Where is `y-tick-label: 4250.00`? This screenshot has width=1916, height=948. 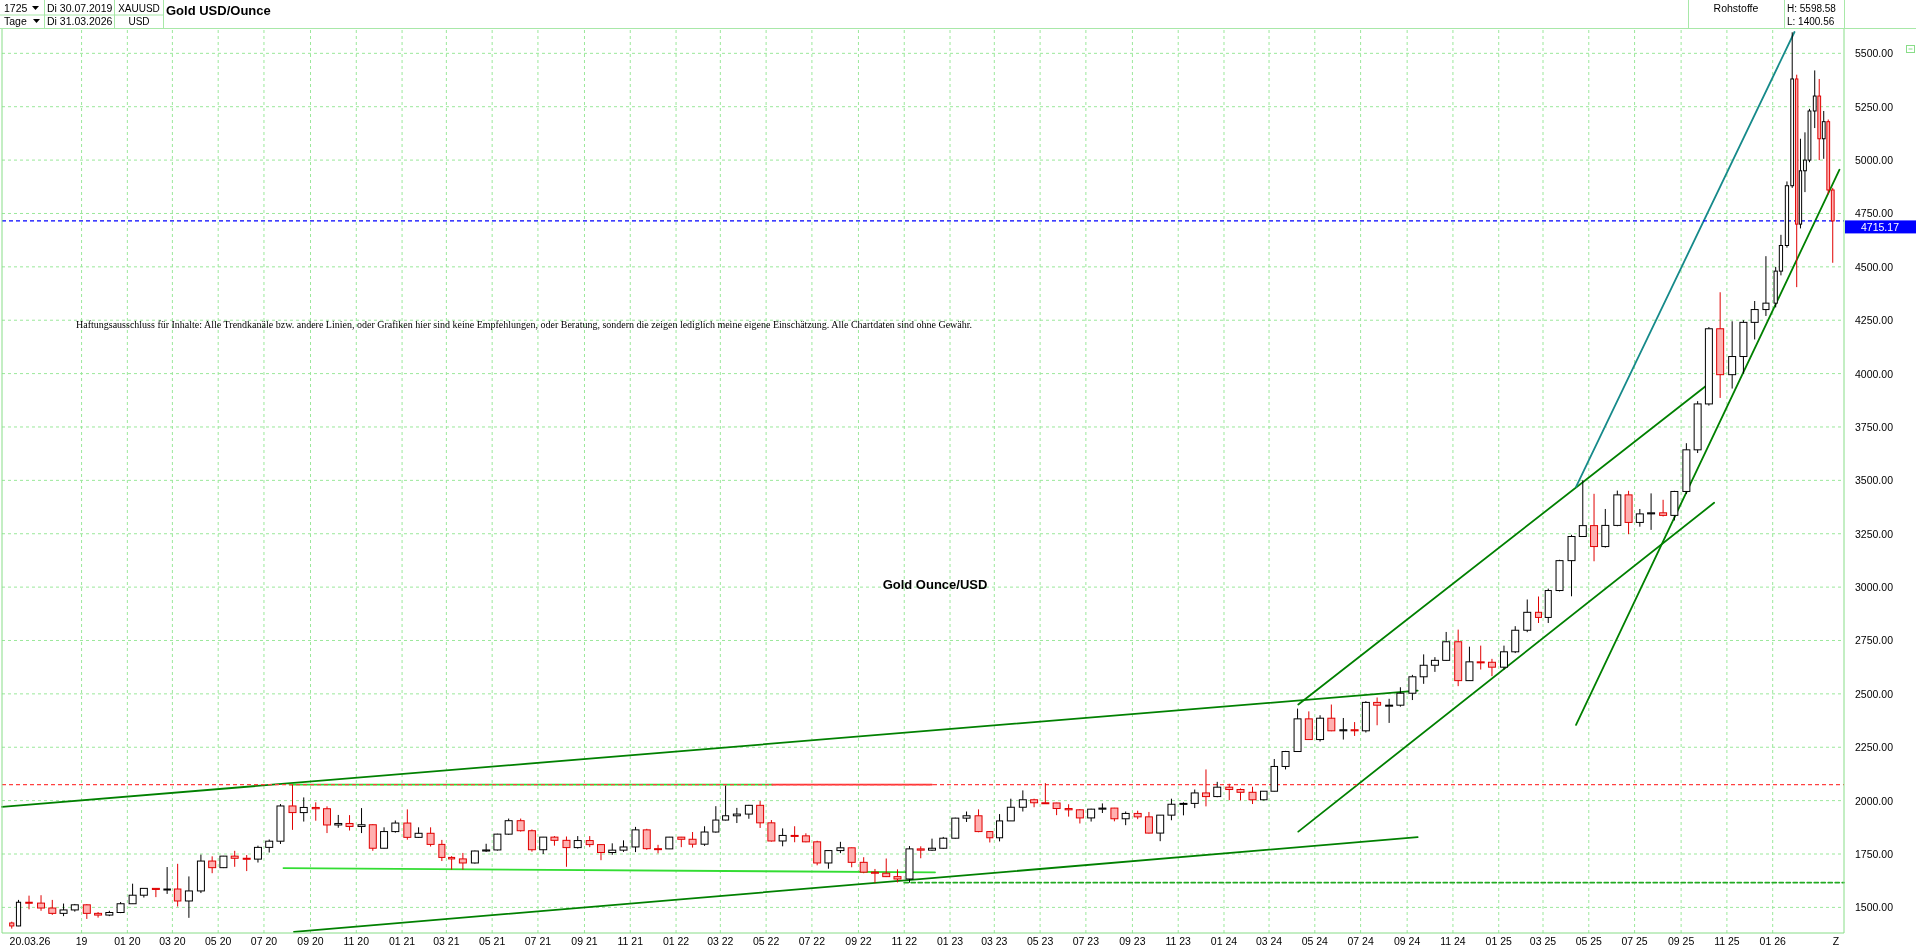 y-tick-label: 4250.00 is located at coordinates (1874, 320).